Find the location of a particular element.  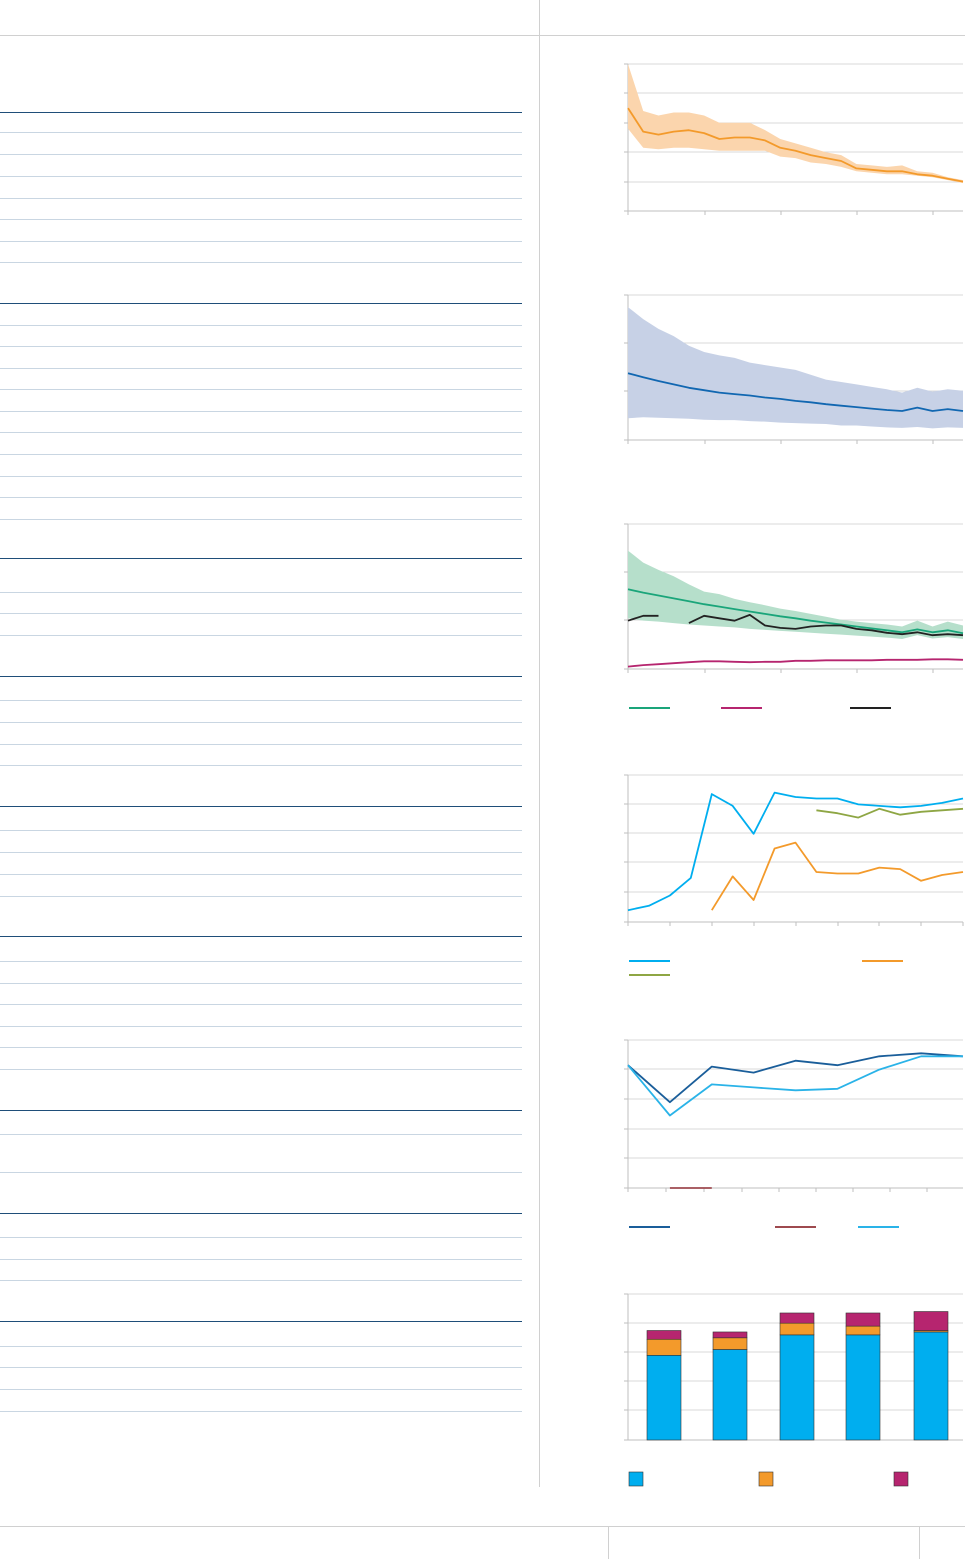

top-rule is located at coordinates (482, 35).